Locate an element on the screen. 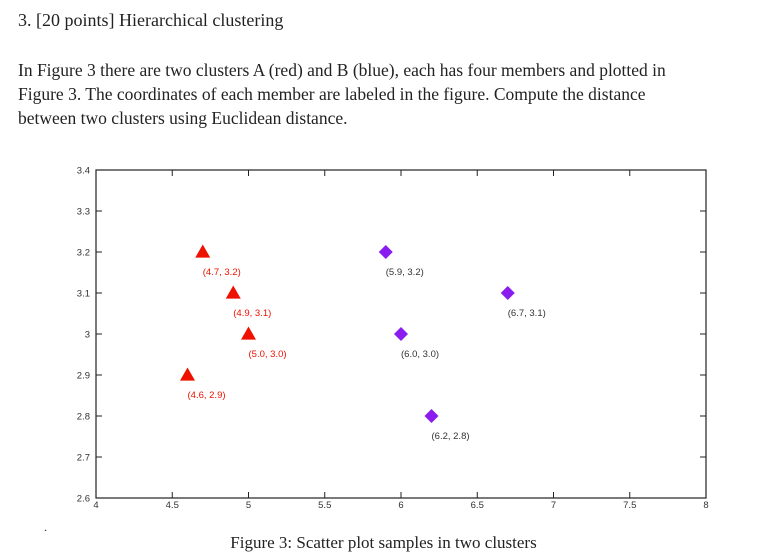  x-tick-label: 6 is located at coordinates (400, 505).